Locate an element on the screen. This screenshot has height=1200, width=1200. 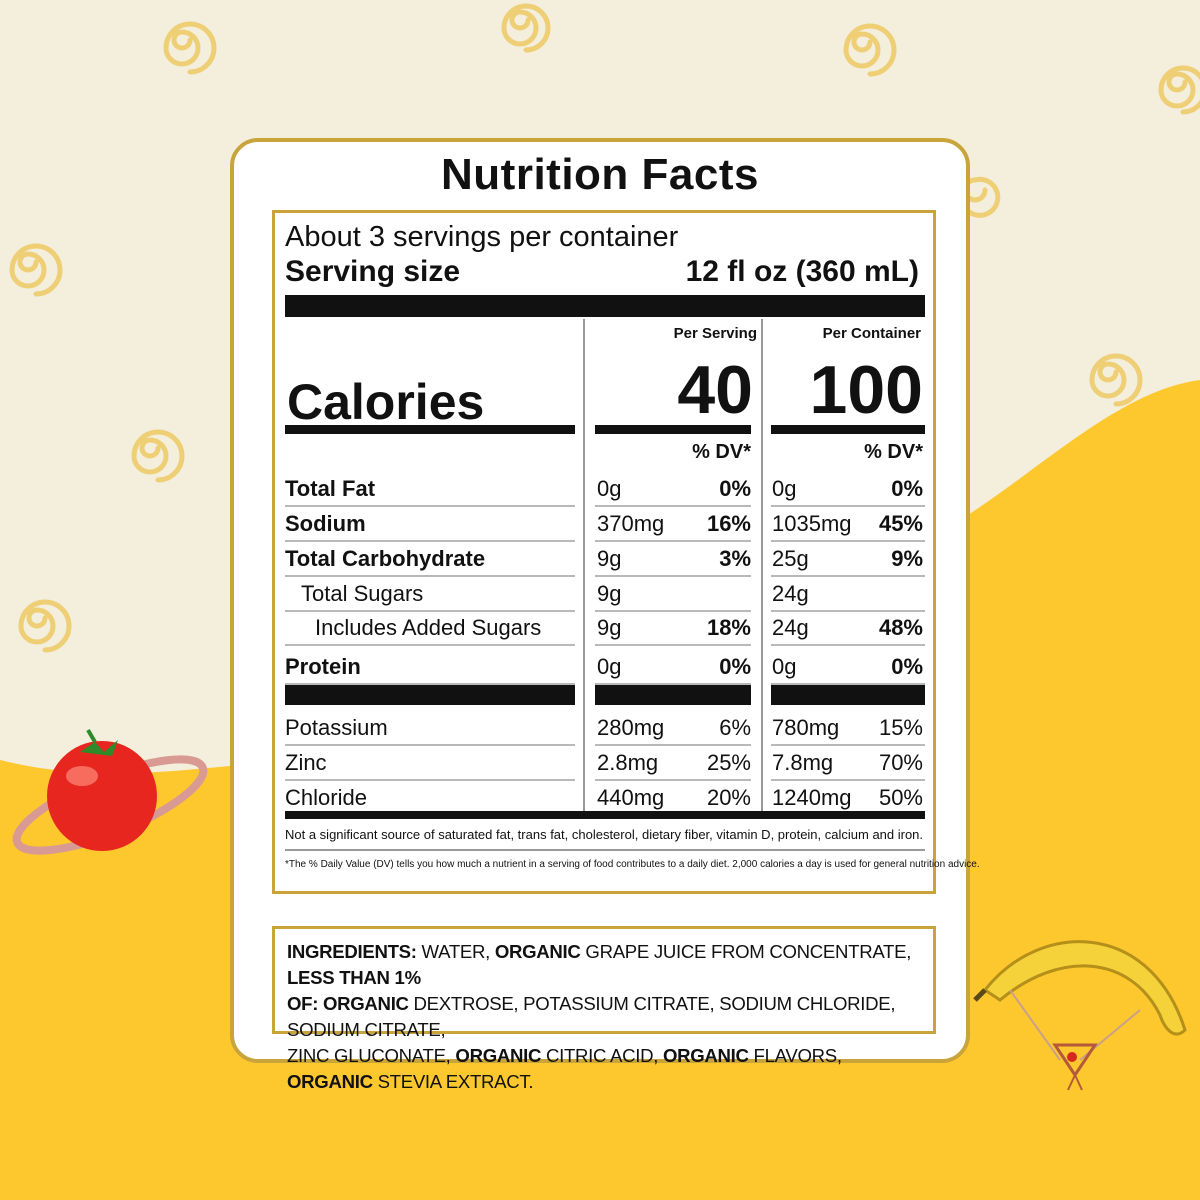
nutrient-row: Total Fat 0g 0% 0g 0% is located at coordinates (605, 488).